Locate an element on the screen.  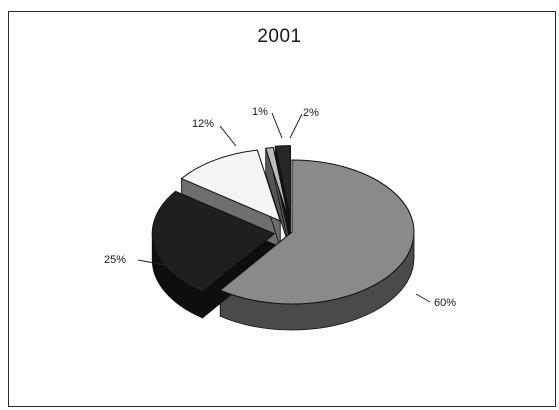
data-label-3: 1% is located at coordinates (260, 112).